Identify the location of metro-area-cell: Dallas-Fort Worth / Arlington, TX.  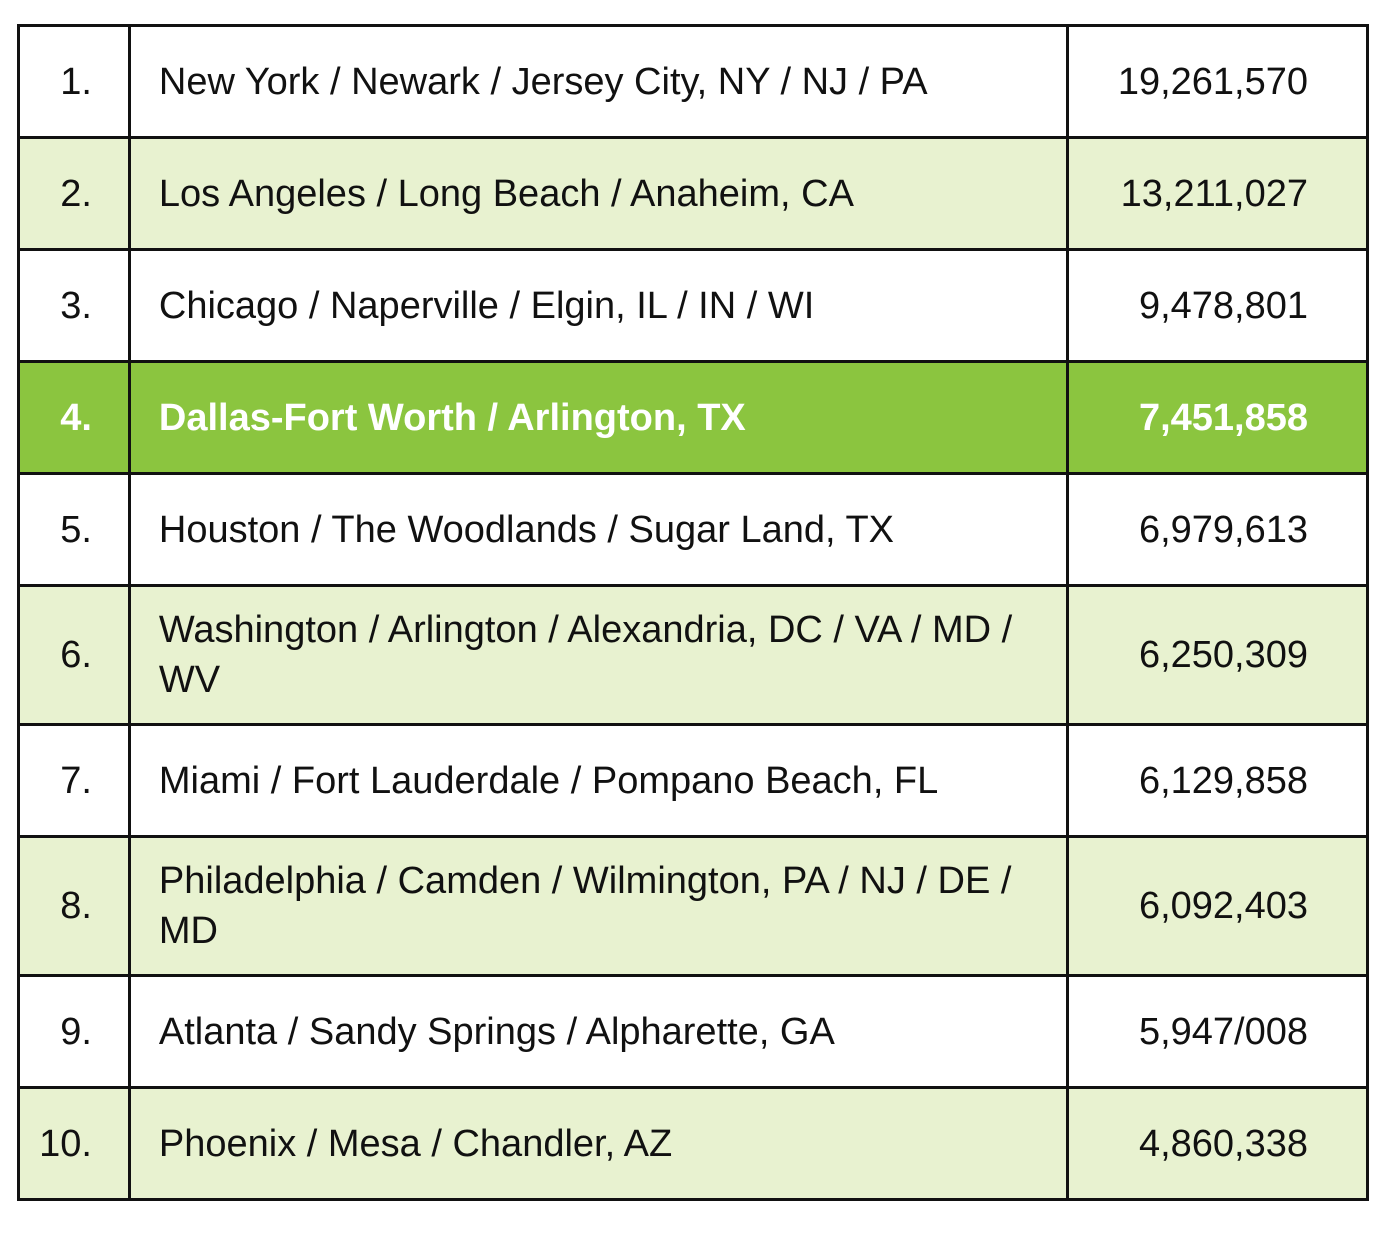
(598, 417).